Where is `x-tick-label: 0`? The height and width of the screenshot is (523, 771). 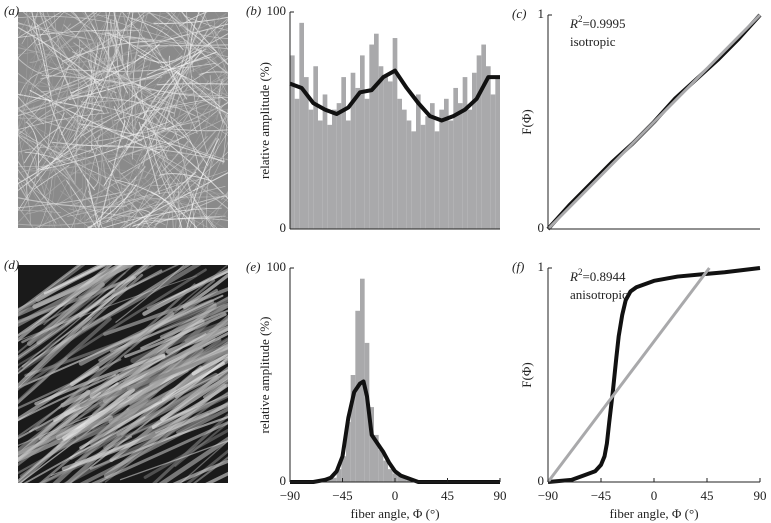
x-tick-label: 0 is located at coordinates (395, 495).